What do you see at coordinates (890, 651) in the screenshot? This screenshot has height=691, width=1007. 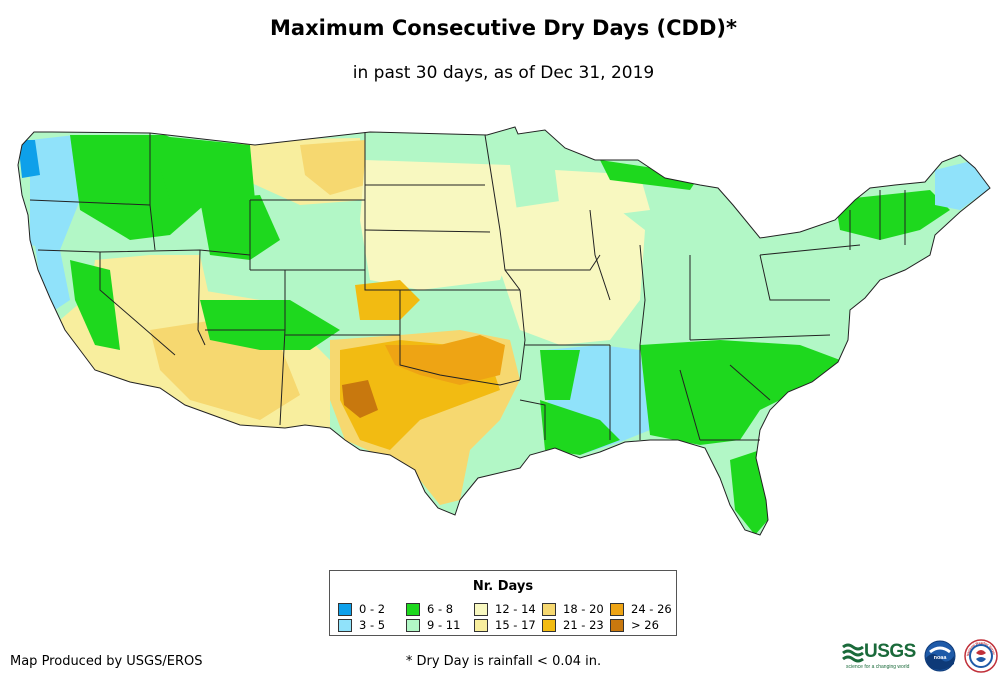 I see `usgs-logo-text: USGS` at bounding box center [890, 651].